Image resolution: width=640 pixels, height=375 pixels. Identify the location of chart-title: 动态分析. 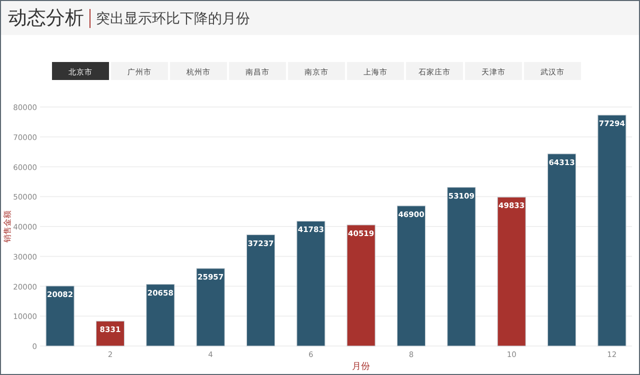
(46, 18).